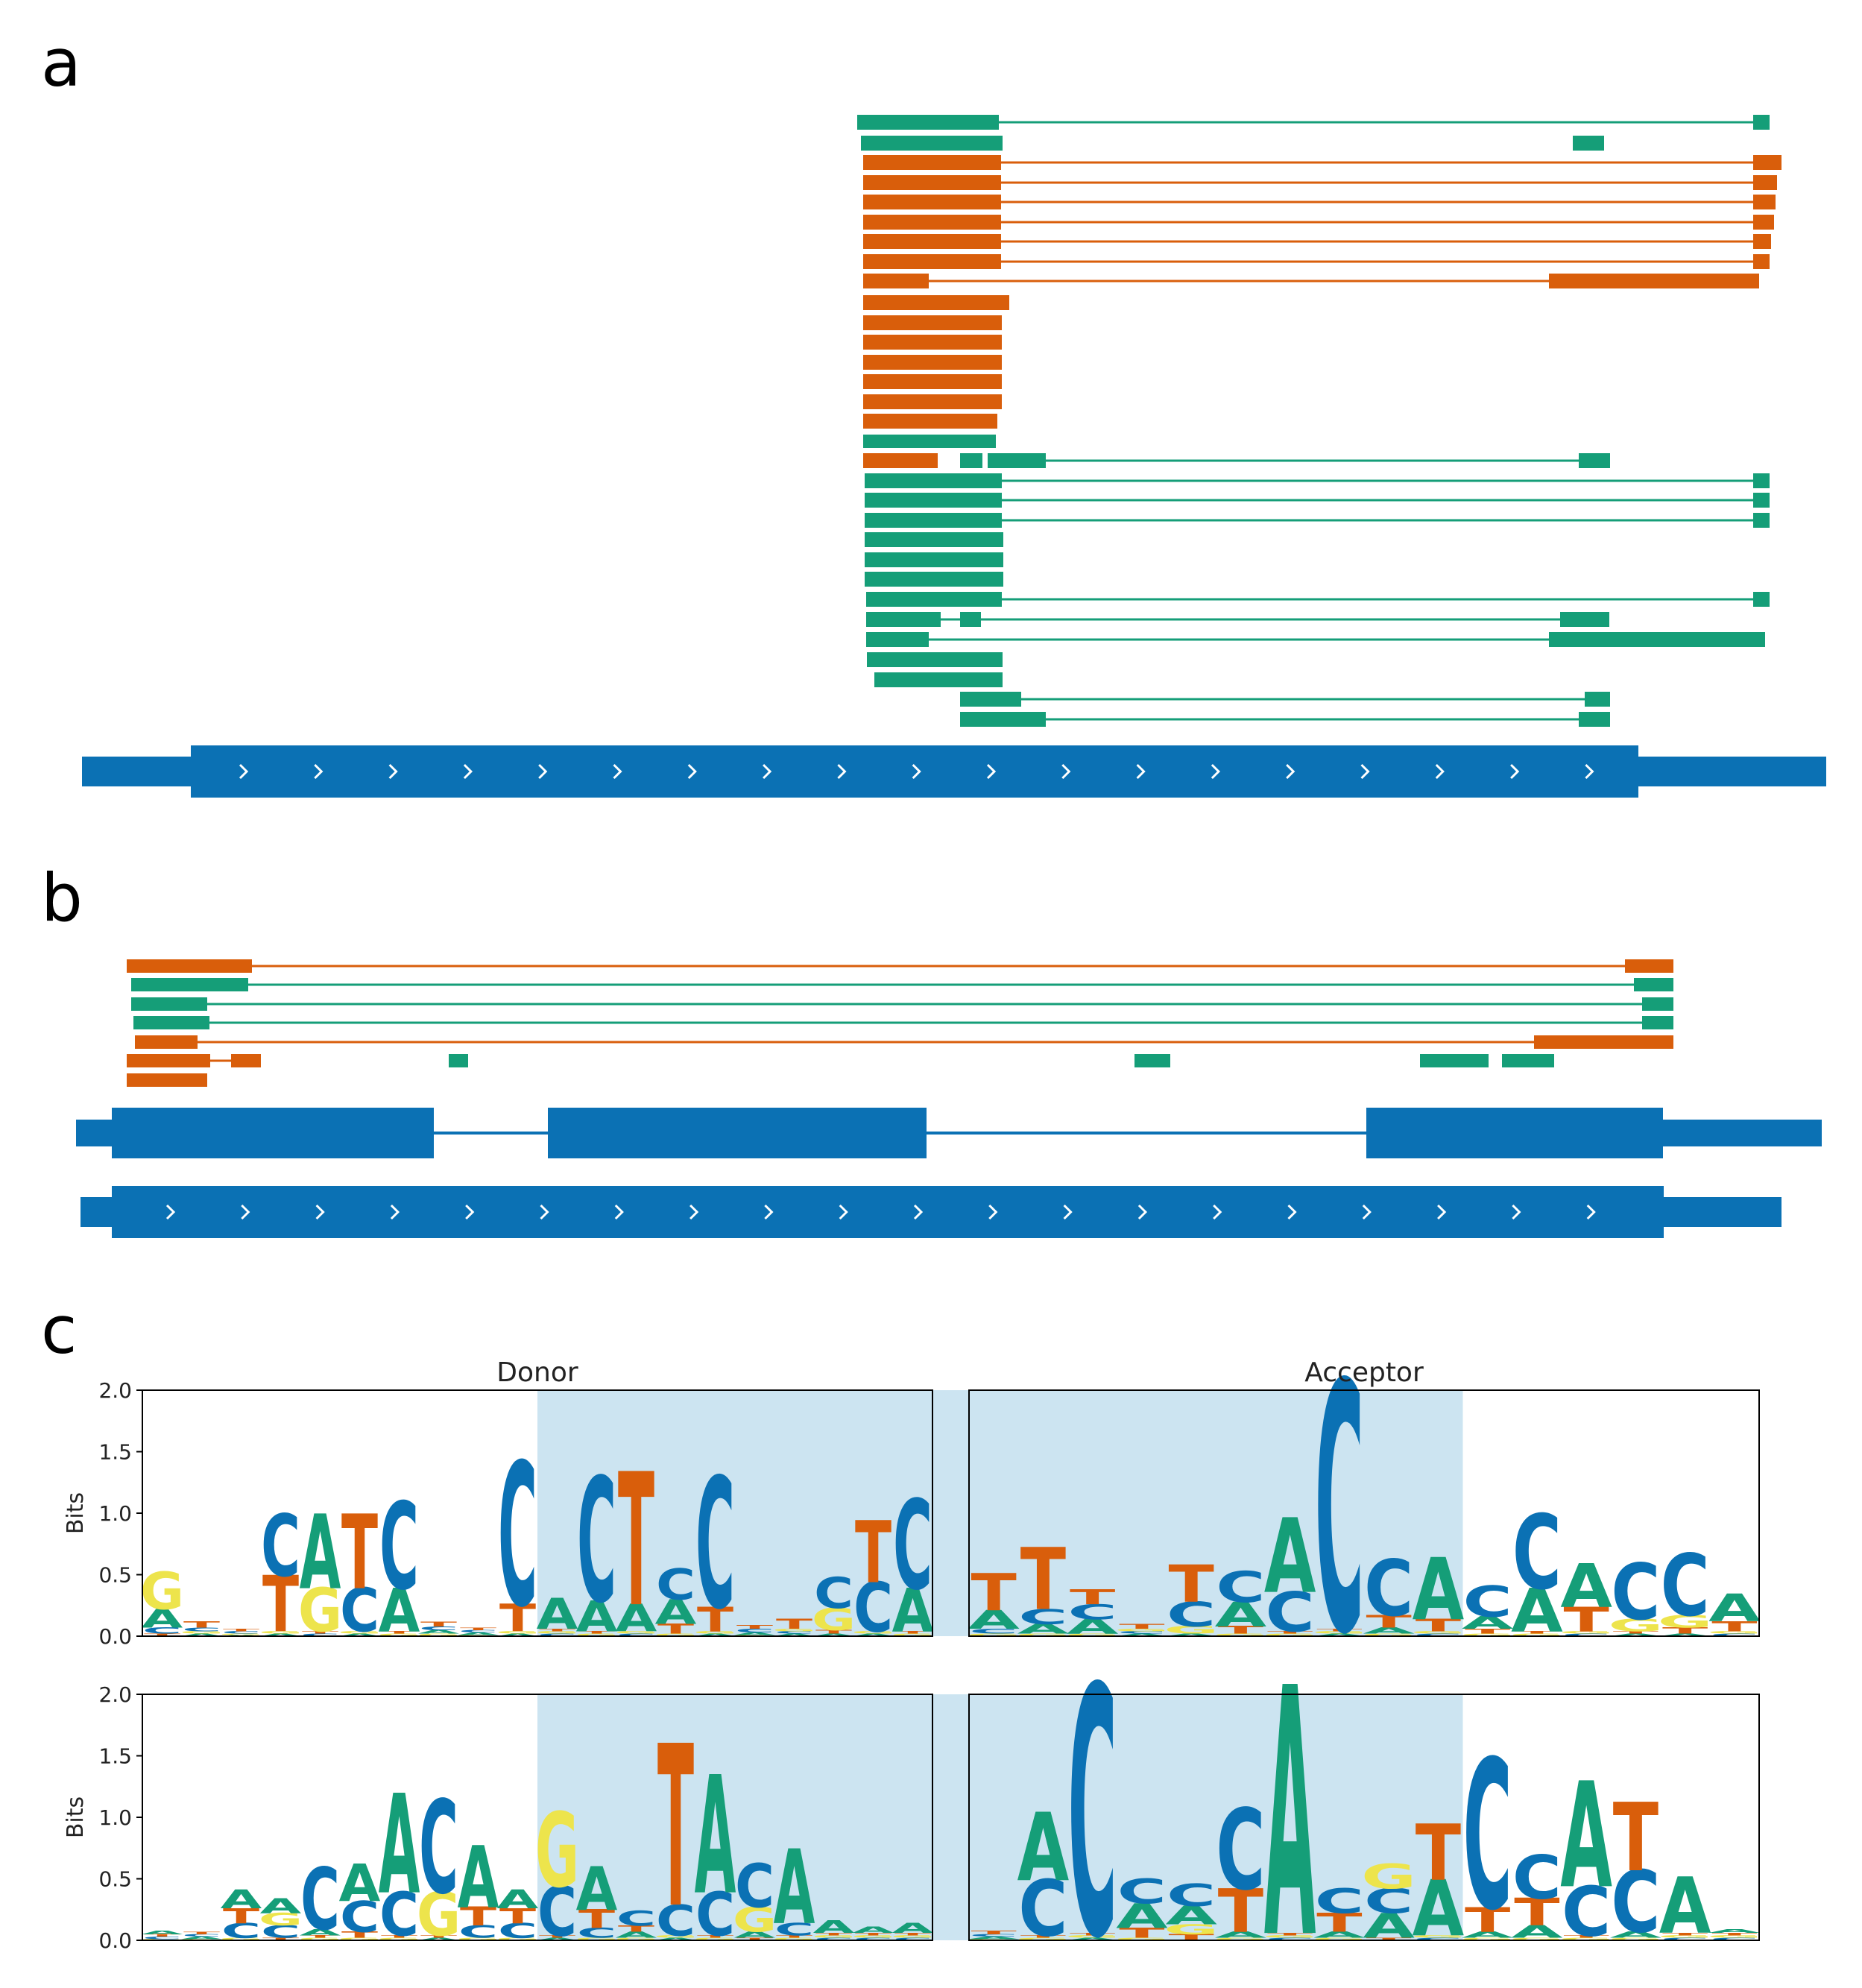 This screenshot has width=1862, height=1988. What do you see at coordinates (59, 1331) in the screenshot?
I see `panel-letter-c: c` at bounding box center [59, 1331].